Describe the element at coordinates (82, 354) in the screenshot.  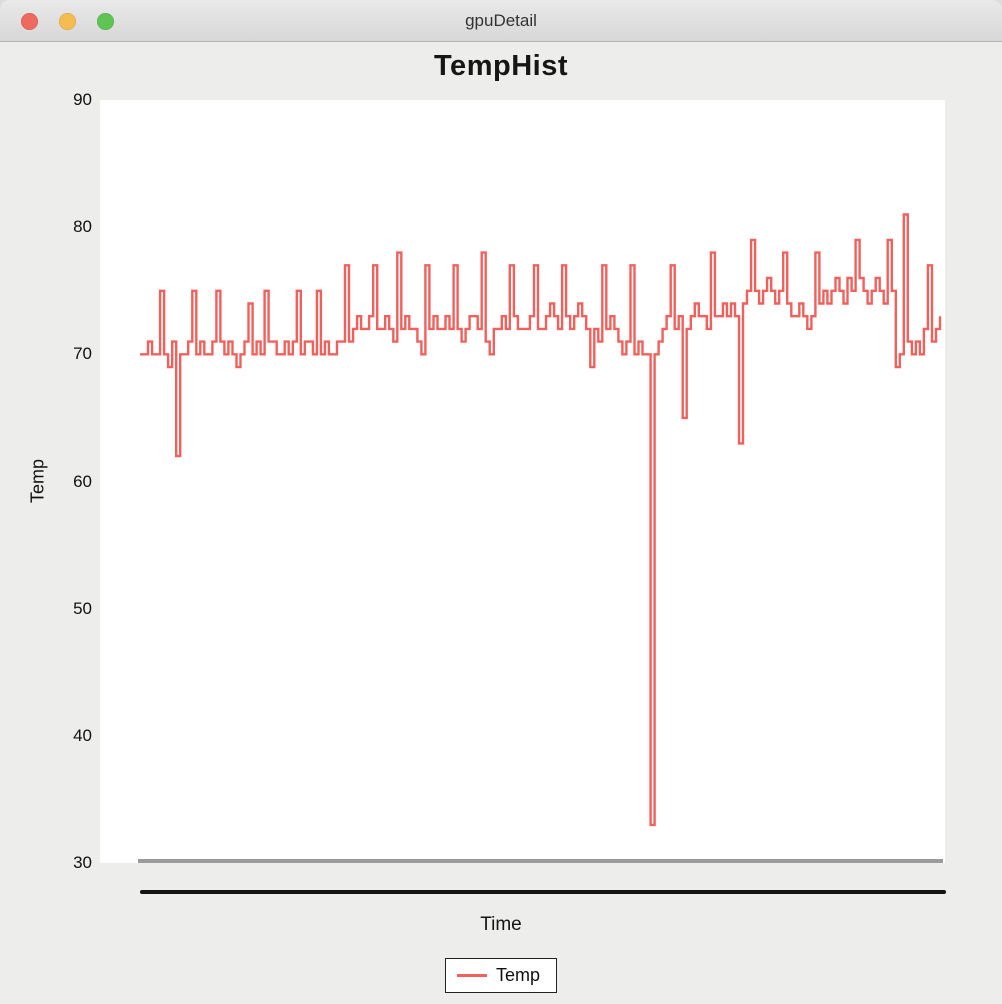
I see `y-tick-label: 70` at that location.